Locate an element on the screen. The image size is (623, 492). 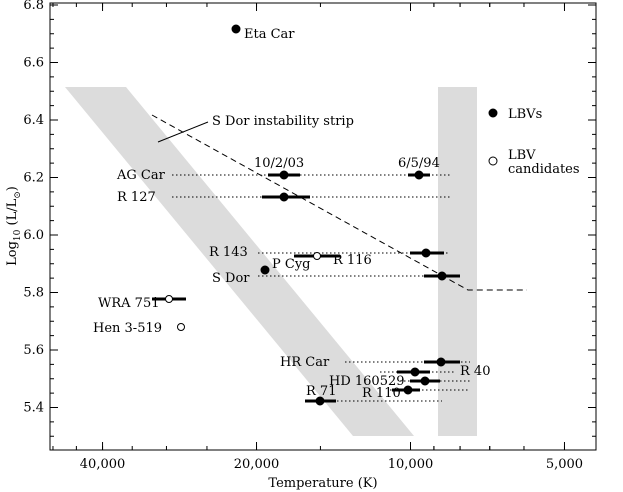
y-tick-label: 5.8 is located at coordinates (33, 293).